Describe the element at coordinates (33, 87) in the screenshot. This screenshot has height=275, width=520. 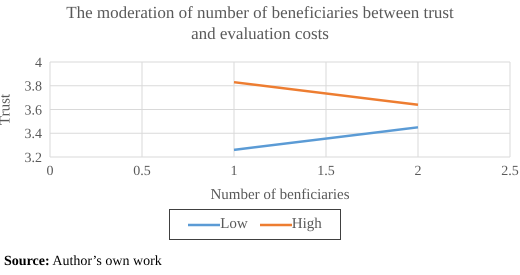
I see `y-tick-label: 3.8` at that location.